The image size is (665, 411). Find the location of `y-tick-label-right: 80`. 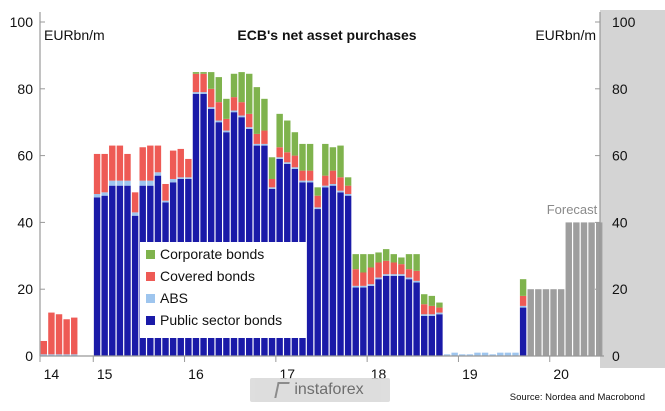

y-tick-label-right: 80 is located at coordinates (620, 89).